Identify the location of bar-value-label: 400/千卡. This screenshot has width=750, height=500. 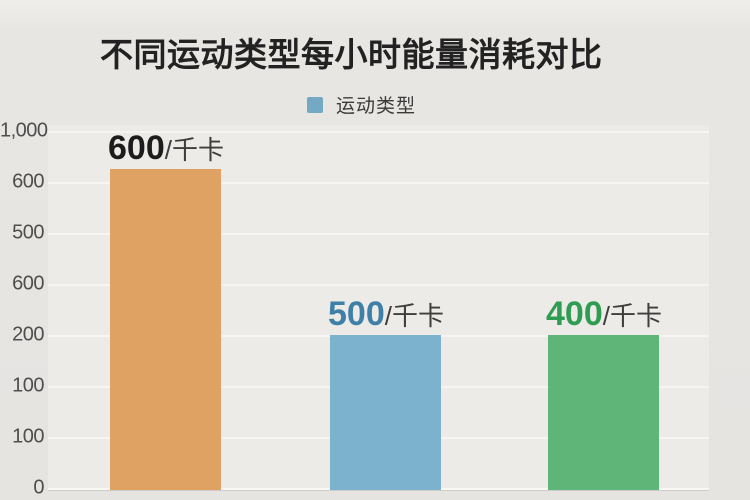
(604, 314).